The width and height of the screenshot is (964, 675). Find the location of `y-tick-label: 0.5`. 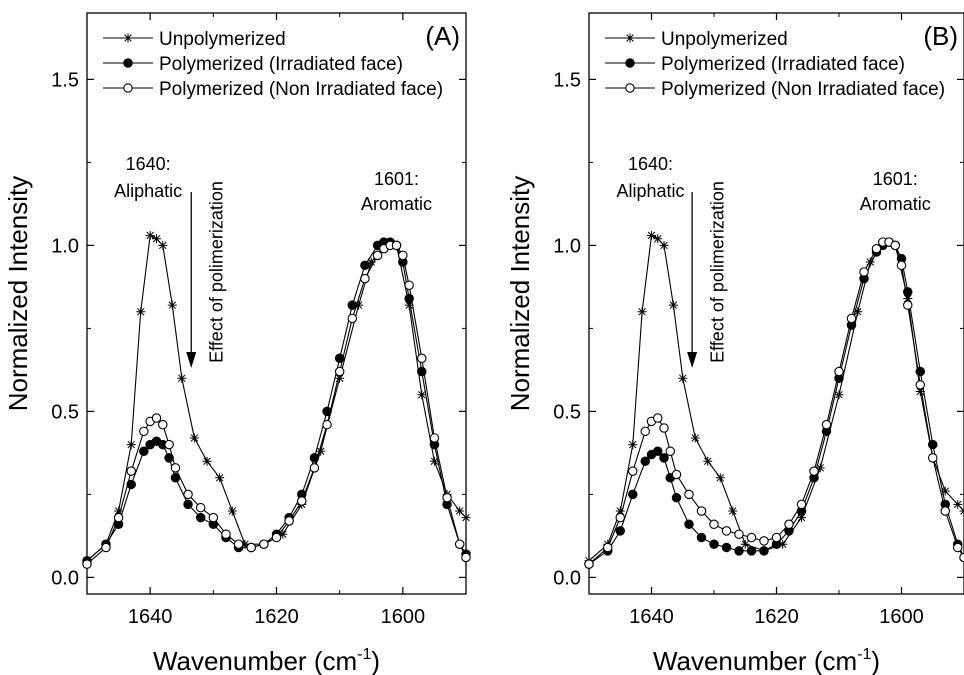

y-tick-label: 0.5 is located at coordinates (567, 412).